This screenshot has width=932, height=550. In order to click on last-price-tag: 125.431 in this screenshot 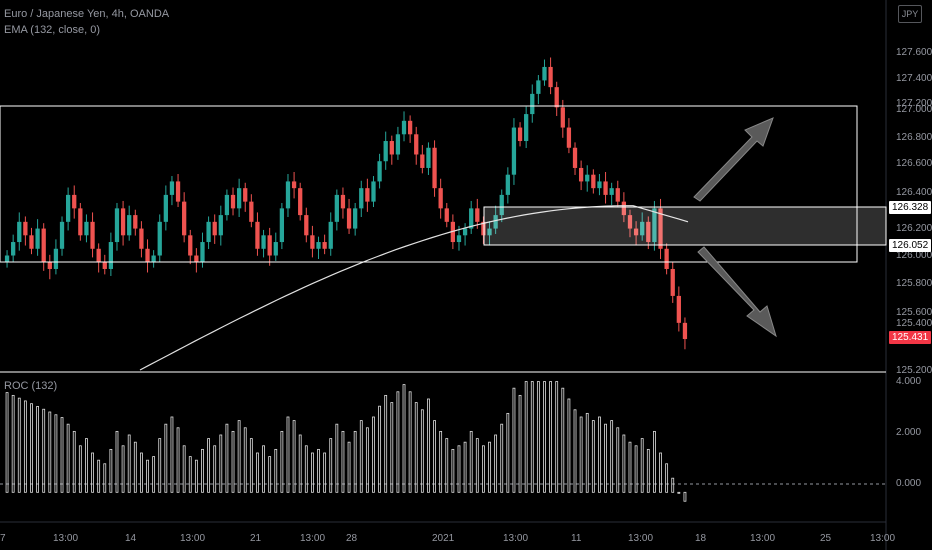, I will do `click(910, 337)`.